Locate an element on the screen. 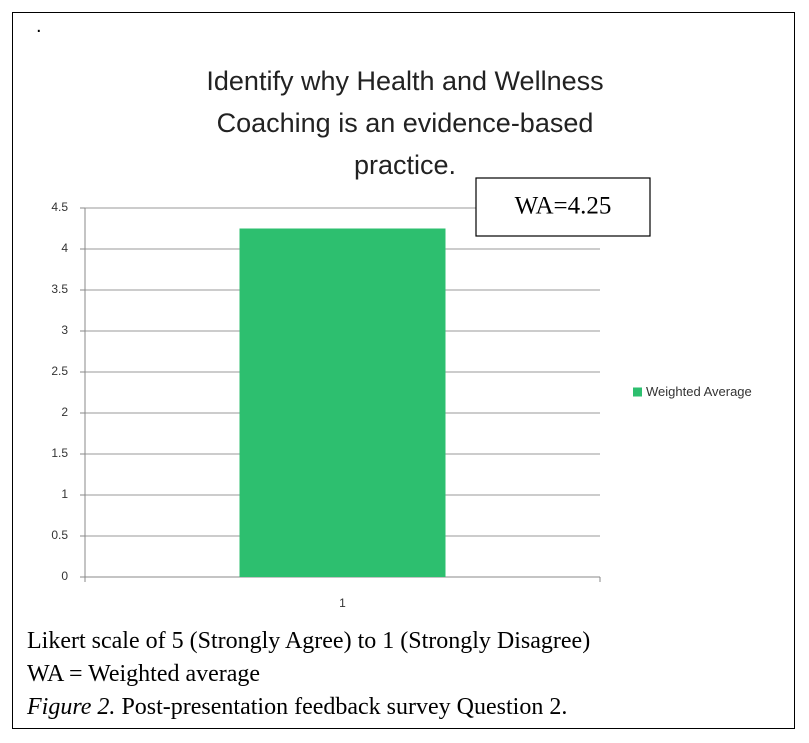 This screenshot has height=743, width=809. chart-title: Coaching is an evidence-based is located at coordinates (405, 123).